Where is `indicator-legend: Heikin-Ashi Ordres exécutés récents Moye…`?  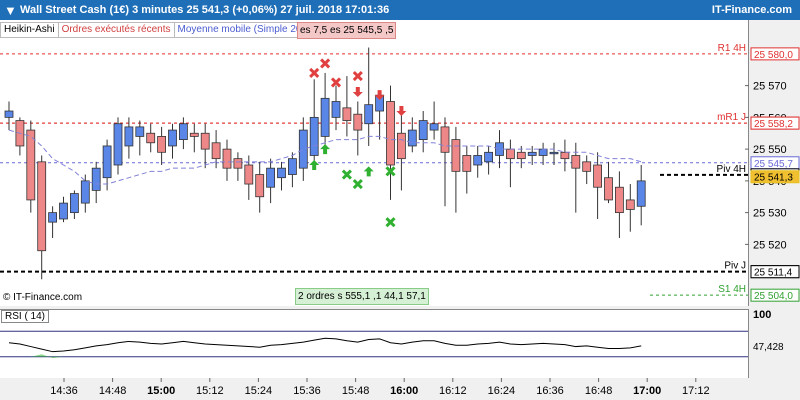
indicator-legend: Heikin-Ashi Ordres exécutés récents Moye… is located at coordinates (155, 30).